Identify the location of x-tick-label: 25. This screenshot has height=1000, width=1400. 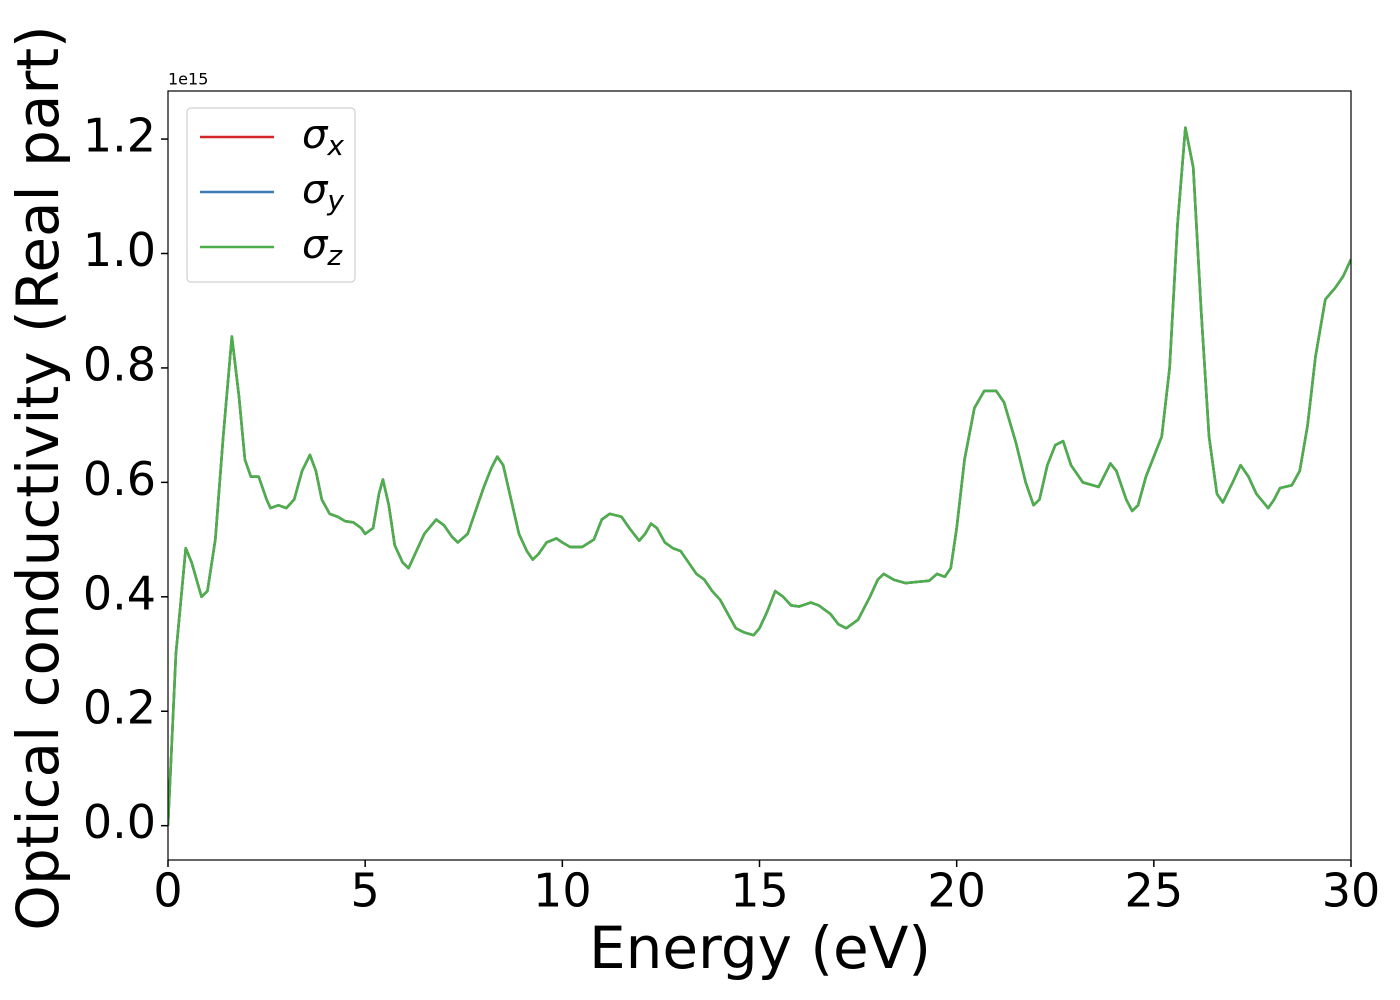
(1154, 891).